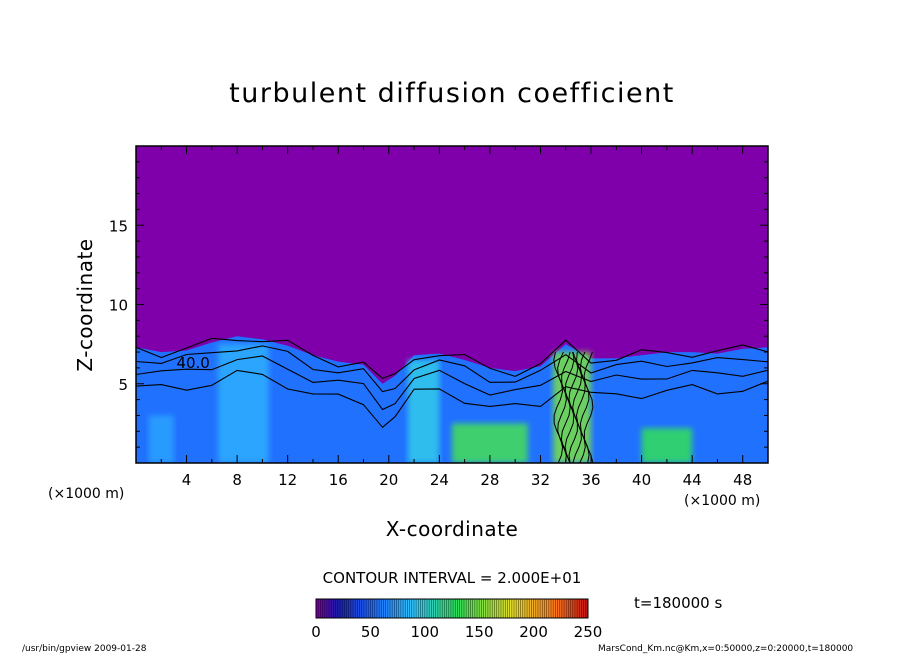 This screenshot has height=654, width=904. I want to click on y-tick-label: 5, so click(123, 385).